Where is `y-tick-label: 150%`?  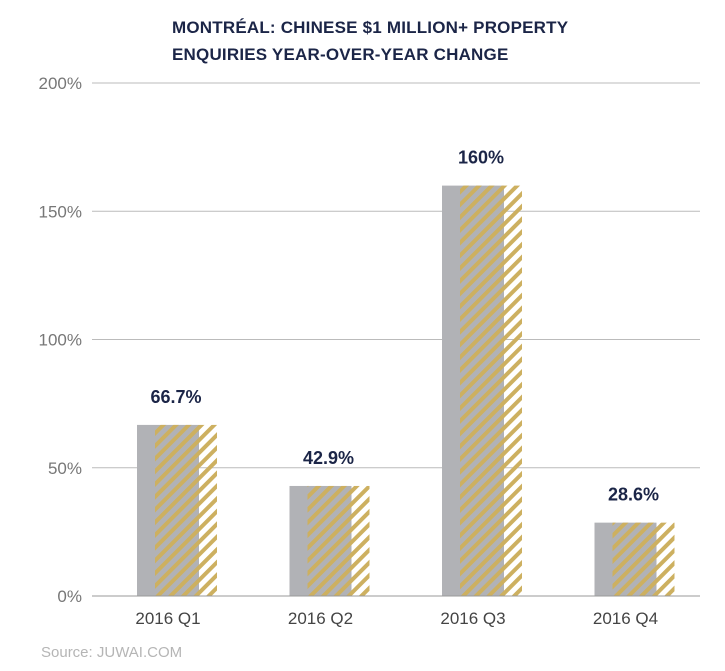
y-tick-label: 150% is located at coordinates (60, 211).